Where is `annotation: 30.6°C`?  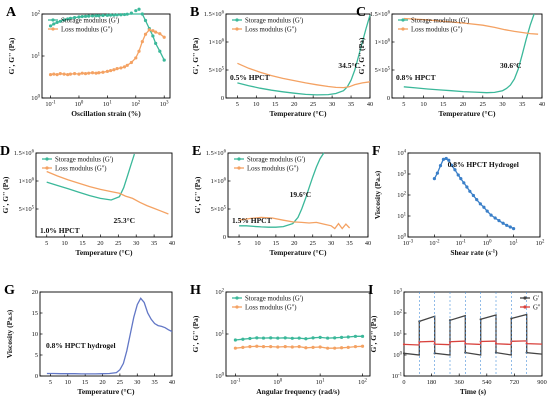 annotation: 30.6°C is located at coordinates (511, 65).